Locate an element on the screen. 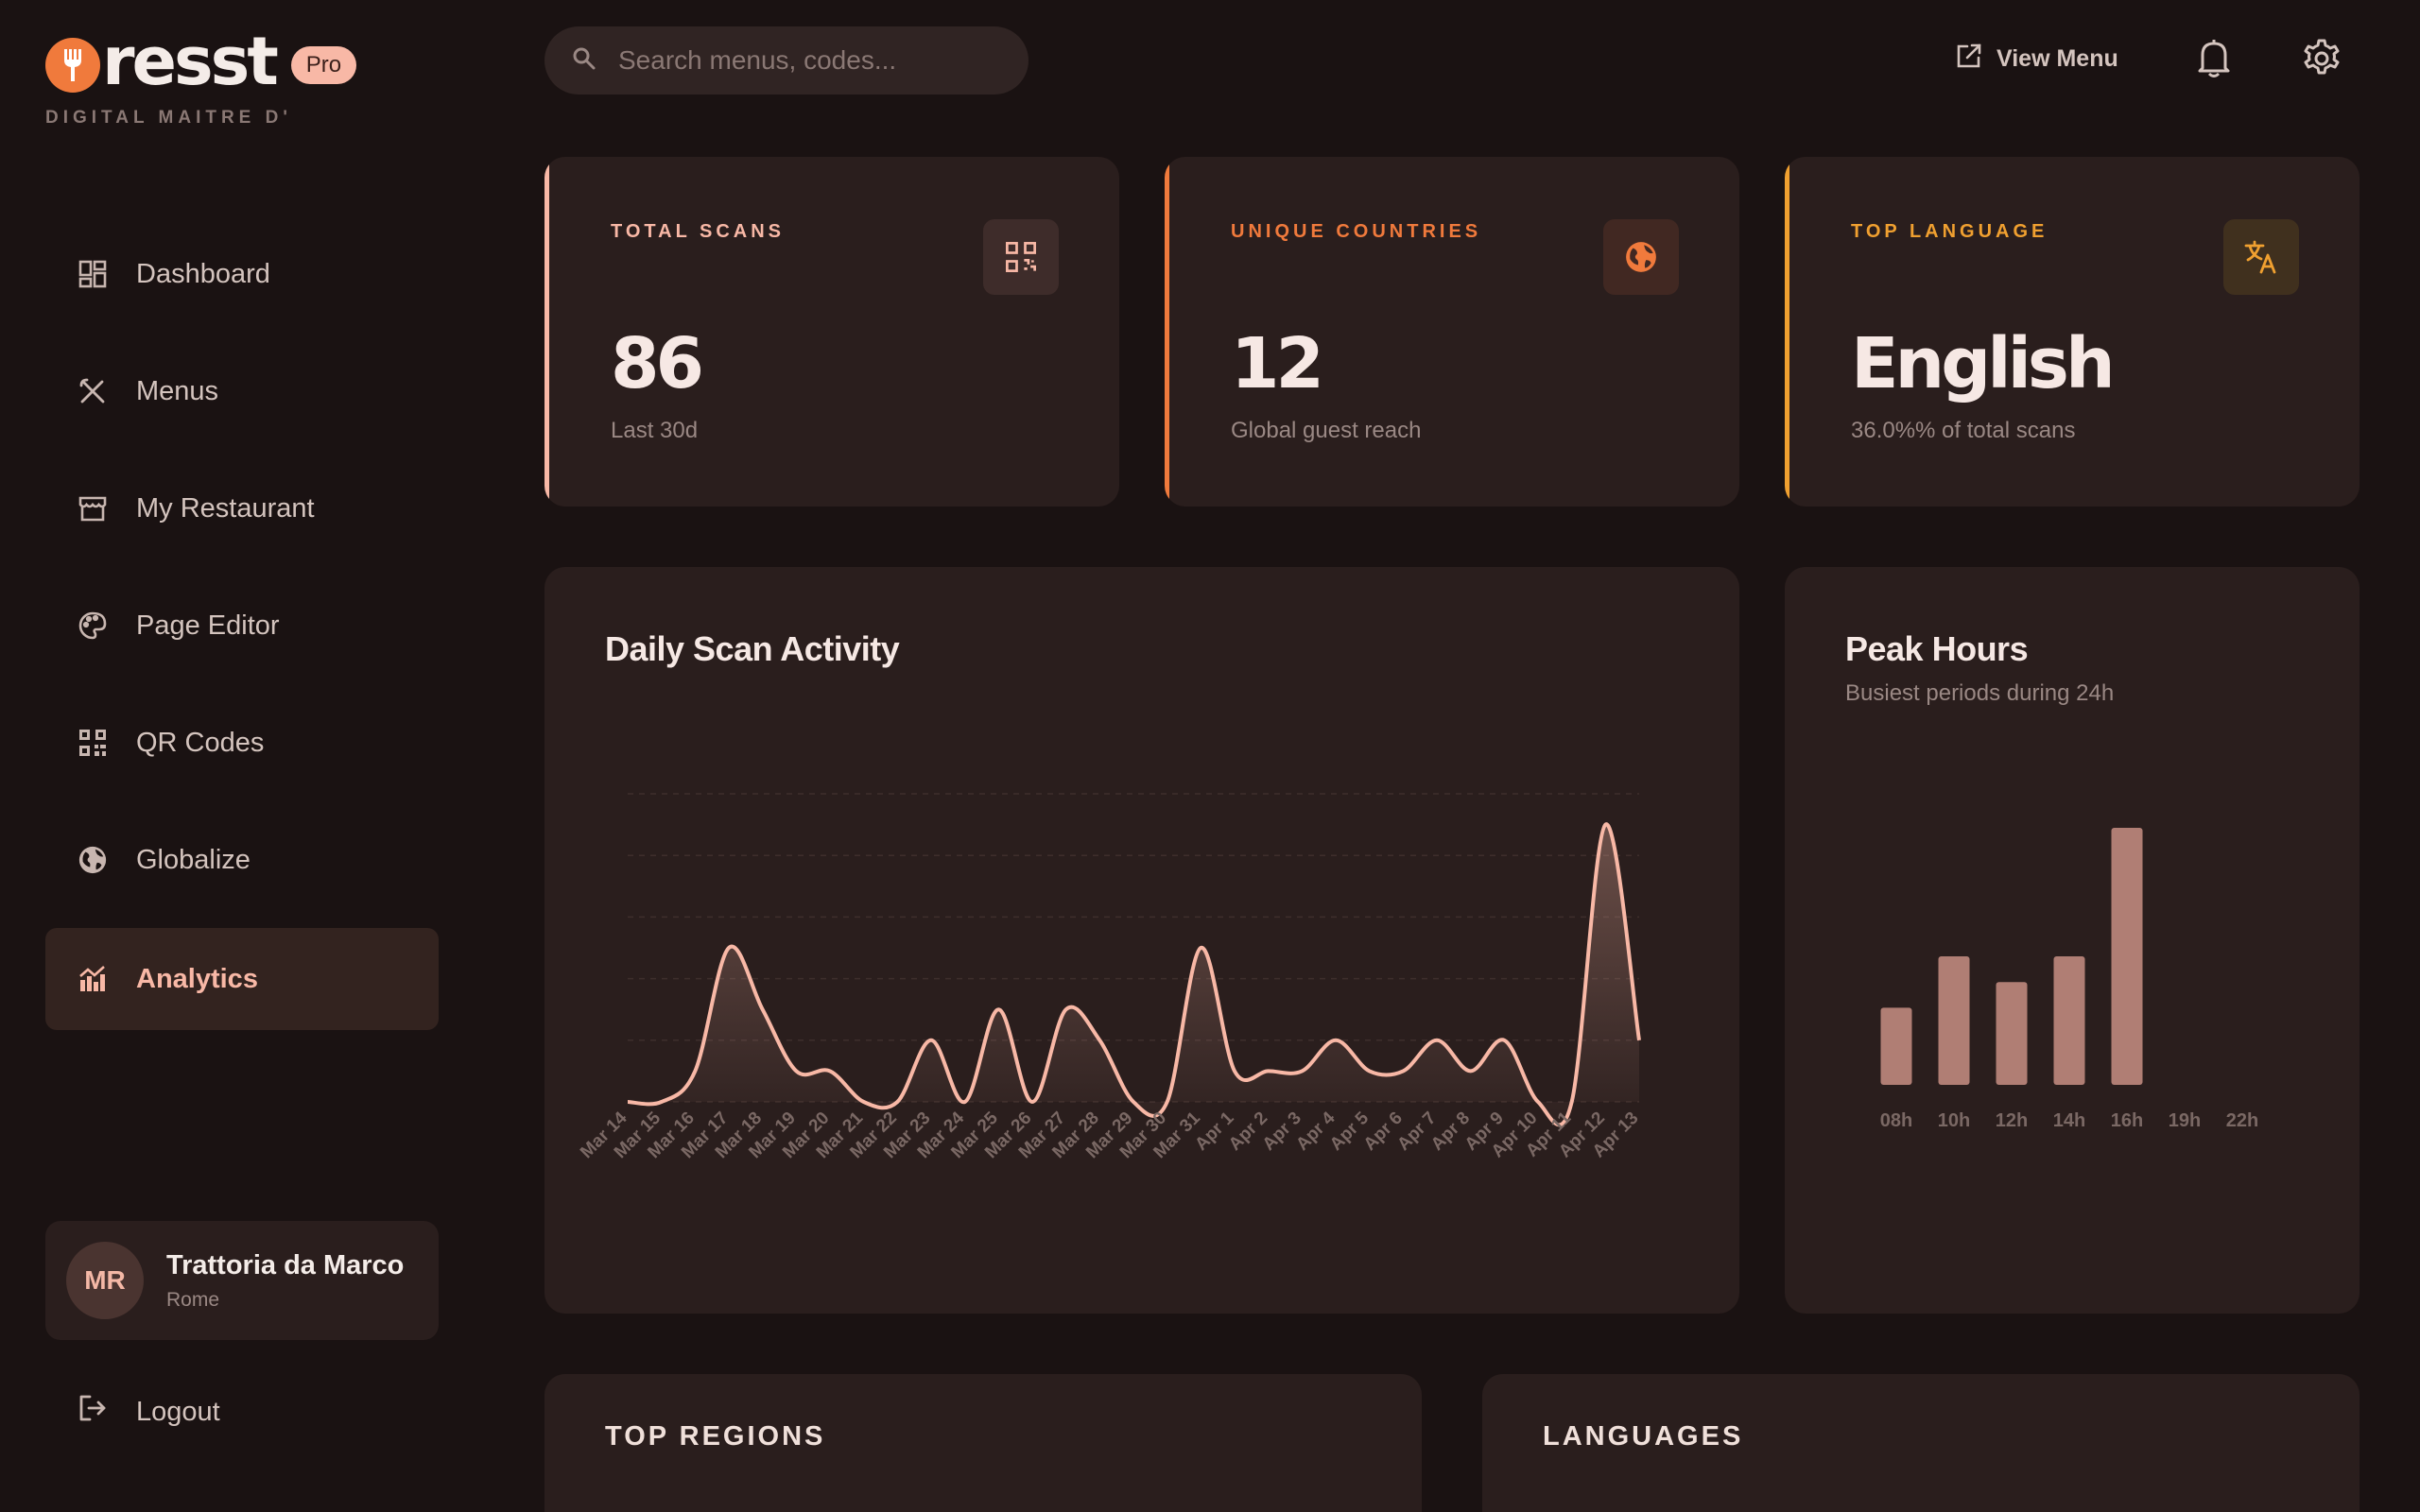  pro-badge: Pro is located at coordinates (323, 65).